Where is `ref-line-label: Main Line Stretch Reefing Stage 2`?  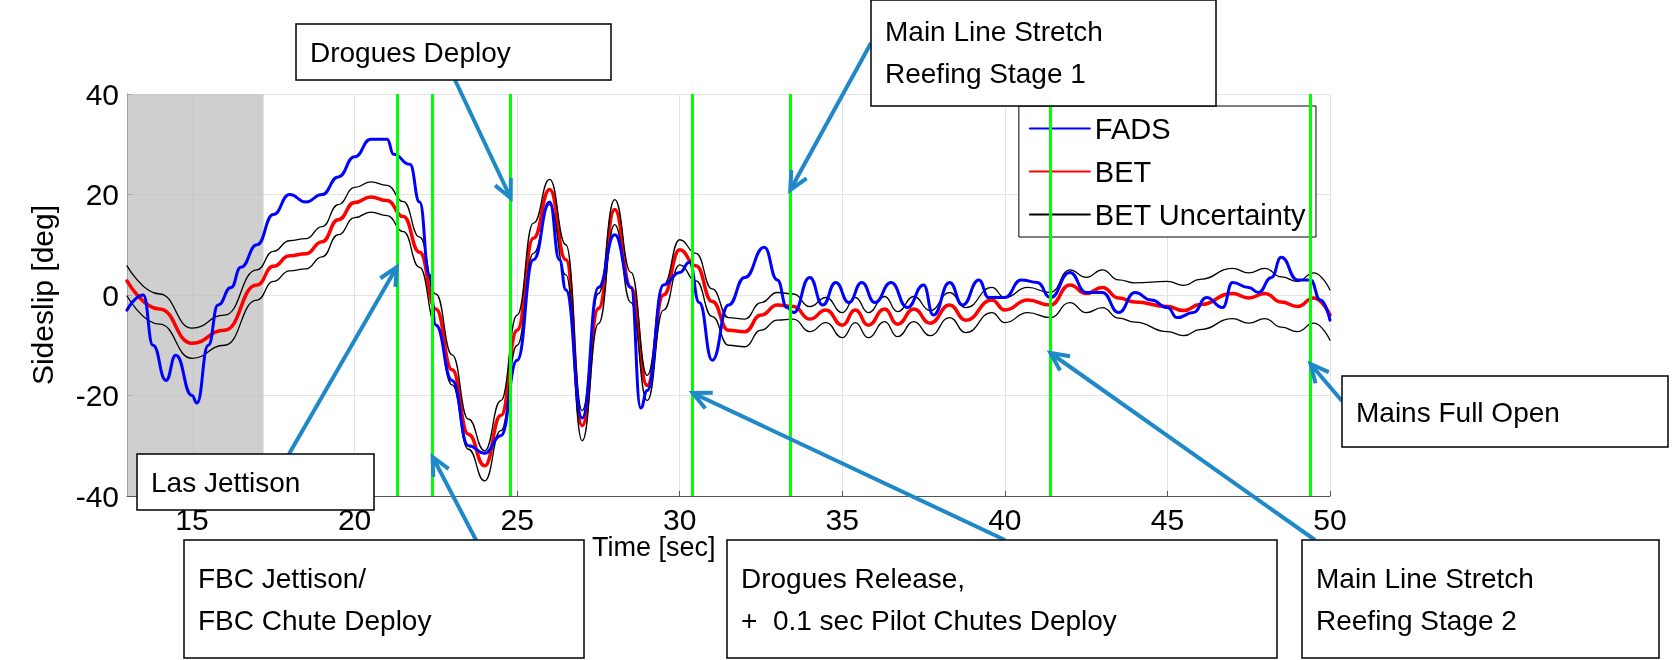
ref-line-label: Main Line Stretch Reefing Stage 2 is located at coordinates (1425, 599).